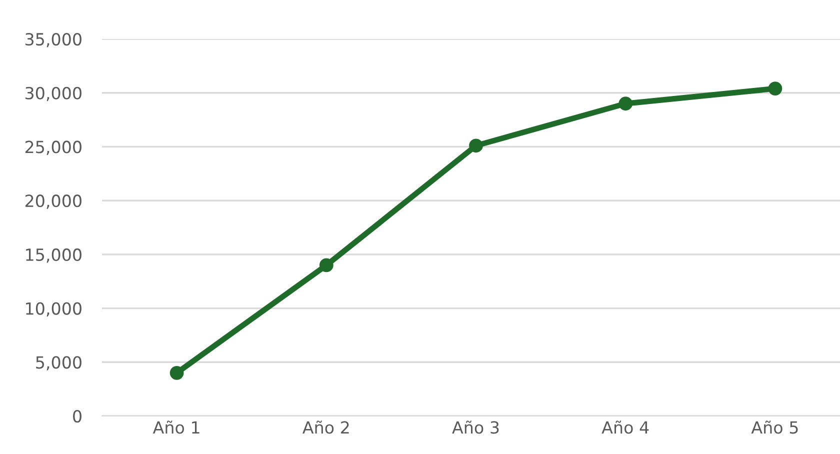 The image size is (840, 454). What do you see at coordinates (475, 427) in the screenshot?
I see `x-tick-label: Año 3` at bounding box center [475, 427].